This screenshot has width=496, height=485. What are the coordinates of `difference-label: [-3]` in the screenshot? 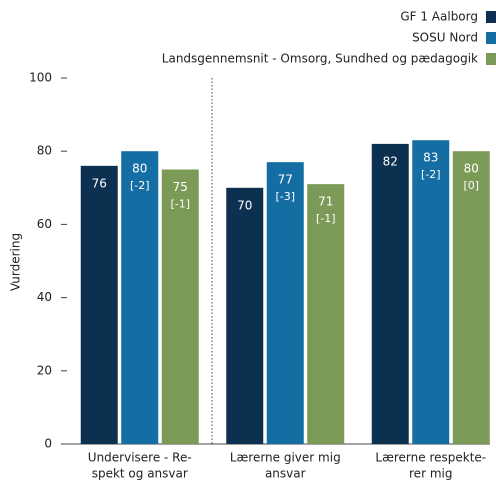 It's located at (285, 196).